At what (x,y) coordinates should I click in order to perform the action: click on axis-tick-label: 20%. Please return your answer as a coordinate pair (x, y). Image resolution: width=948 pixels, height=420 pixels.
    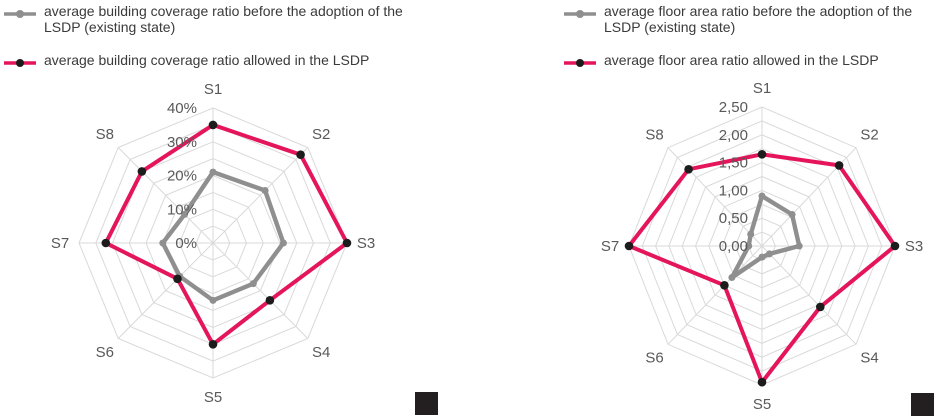
    Looking at the image, I should click on (182, 176).